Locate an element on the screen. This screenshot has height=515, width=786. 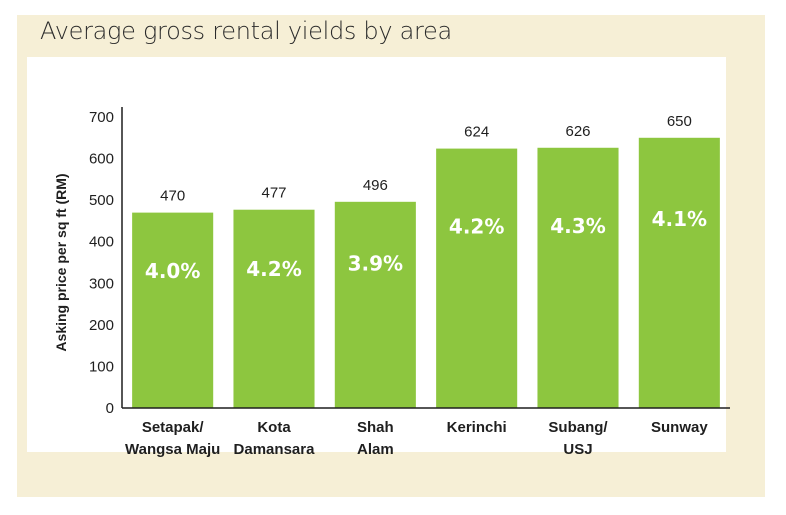
x-tick-label: Shah Alam is located at coordinates (375, 438).